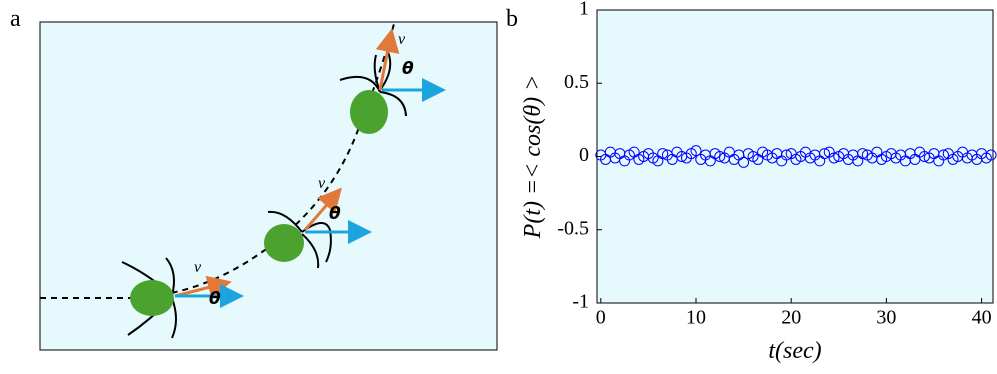 The width and height of the screenshot is (997, 374). Describe the element at coordinates (601, 318) in the screenshot. I see `x-tick-label: 0` at that location.